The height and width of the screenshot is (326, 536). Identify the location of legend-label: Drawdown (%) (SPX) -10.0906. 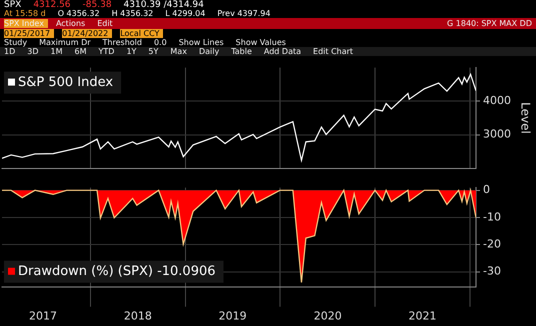
(117, 272).